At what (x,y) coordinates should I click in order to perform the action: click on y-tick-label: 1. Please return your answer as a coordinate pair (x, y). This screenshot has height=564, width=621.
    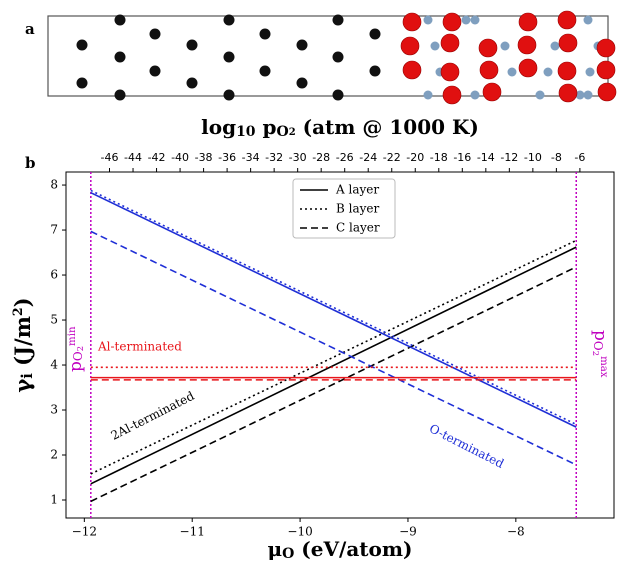
    Looking at the image, I should click on (54, 500).